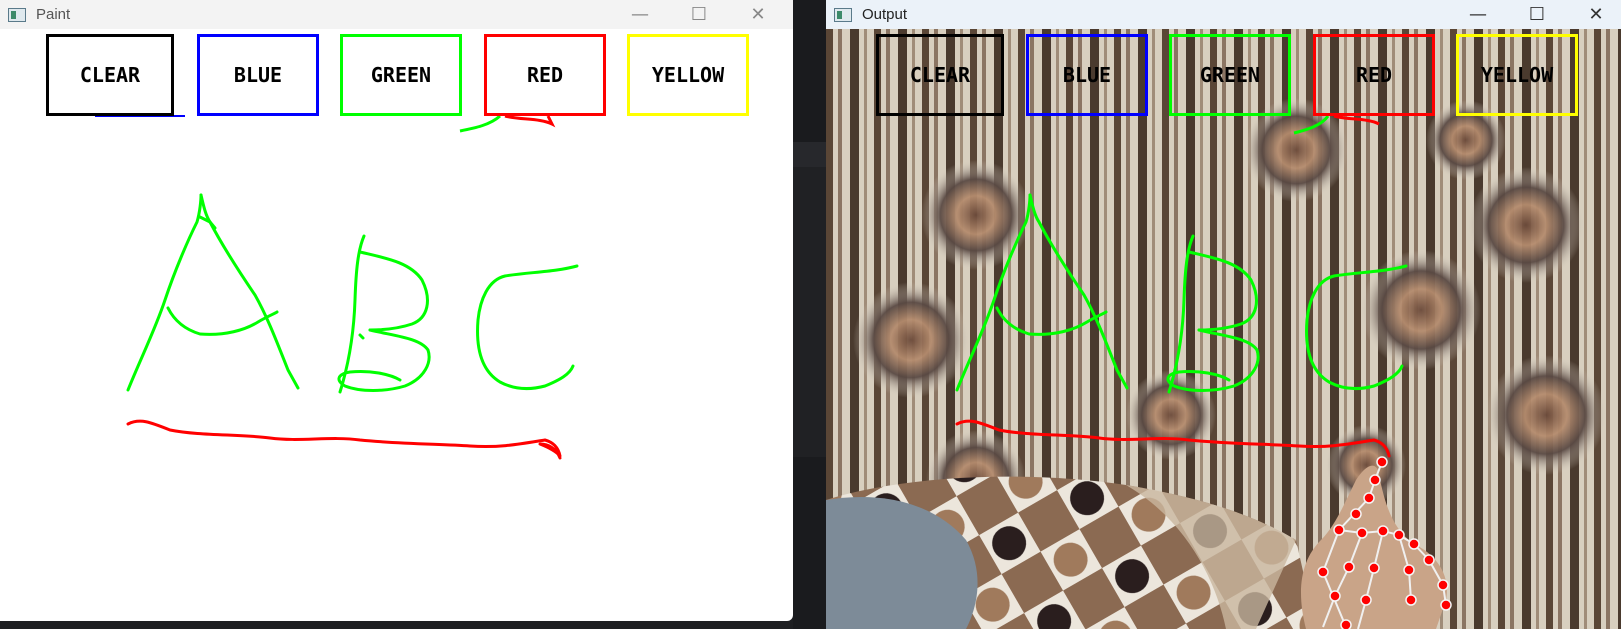  I want to click on paint-titlebar: Paint — ☐ ✕, so click(396, 14).